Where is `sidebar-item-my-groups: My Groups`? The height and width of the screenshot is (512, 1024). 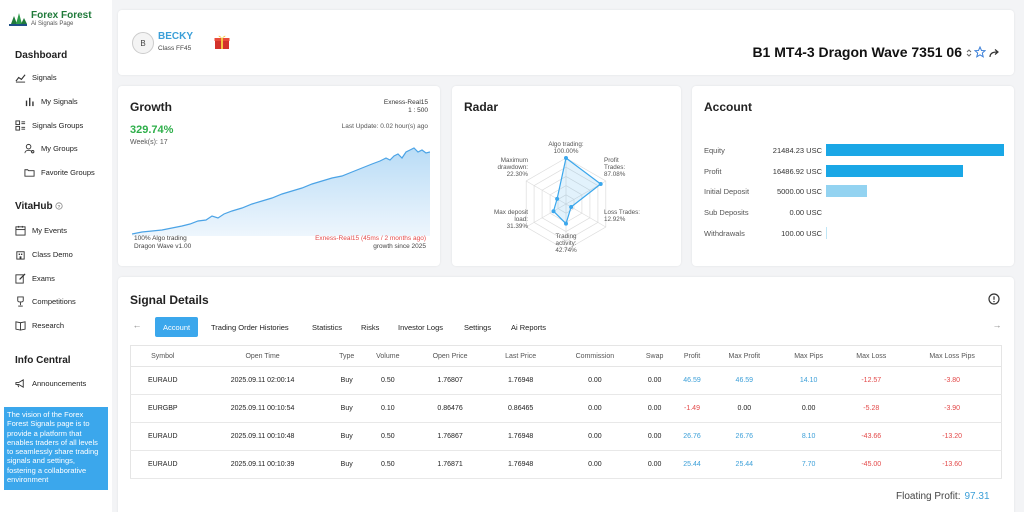
sidebar-item-my-groups: My Groups is located at coordinates (51, 148).